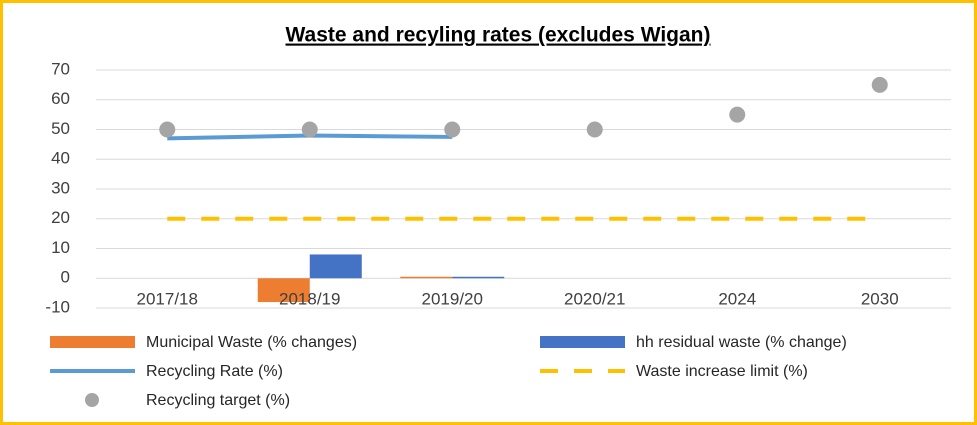  I want to click on x-tick-label: 2024, so click(737, 298).